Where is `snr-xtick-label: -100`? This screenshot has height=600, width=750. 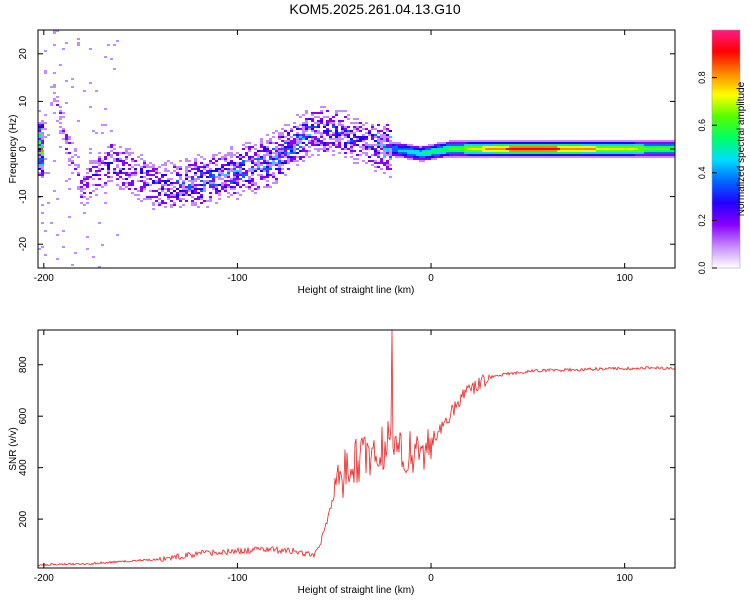
snr-xtick-label: -100 is located at coordinates (237, 578).